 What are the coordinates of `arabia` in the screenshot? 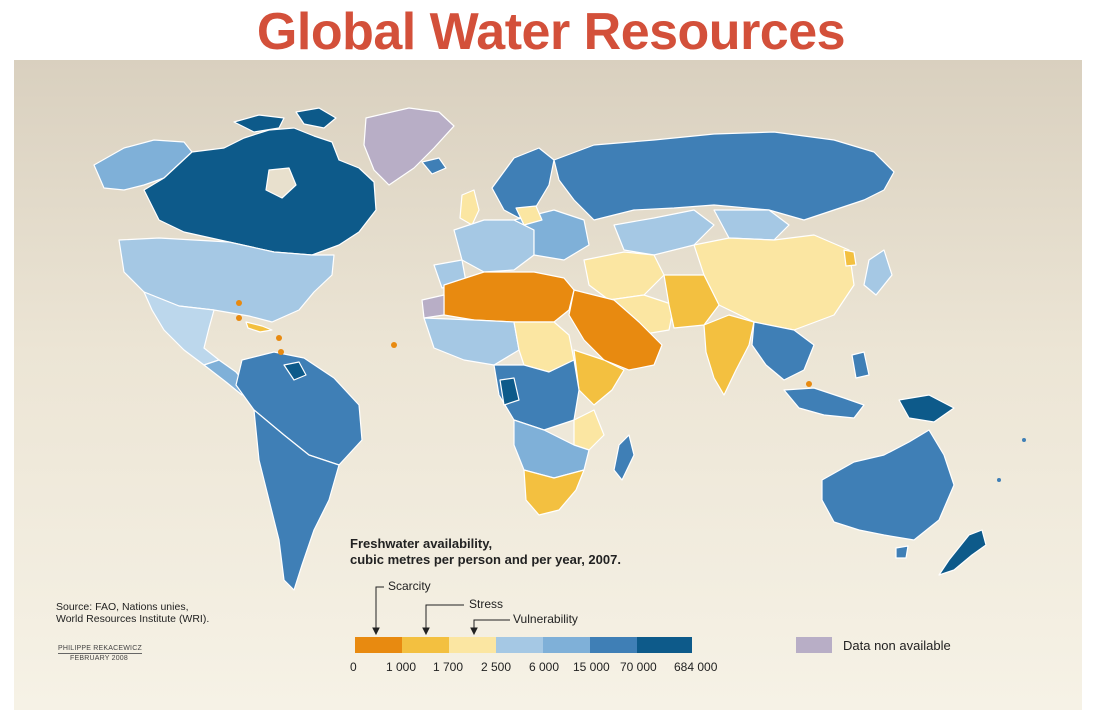 It's located at (615, 330).